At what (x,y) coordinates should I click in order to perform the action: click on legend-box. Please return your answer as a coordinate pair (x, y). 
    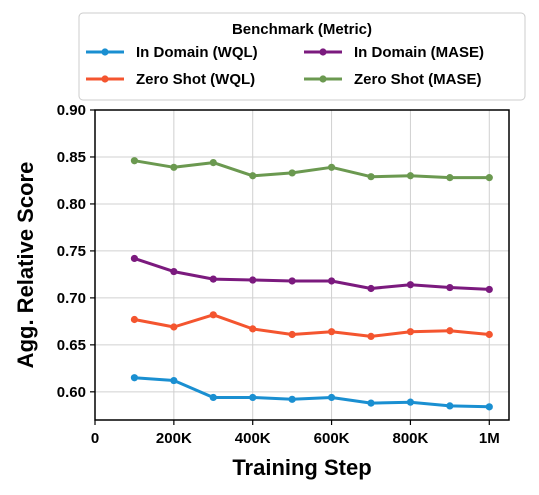
    Looking at the image, I should click on (302, 56).